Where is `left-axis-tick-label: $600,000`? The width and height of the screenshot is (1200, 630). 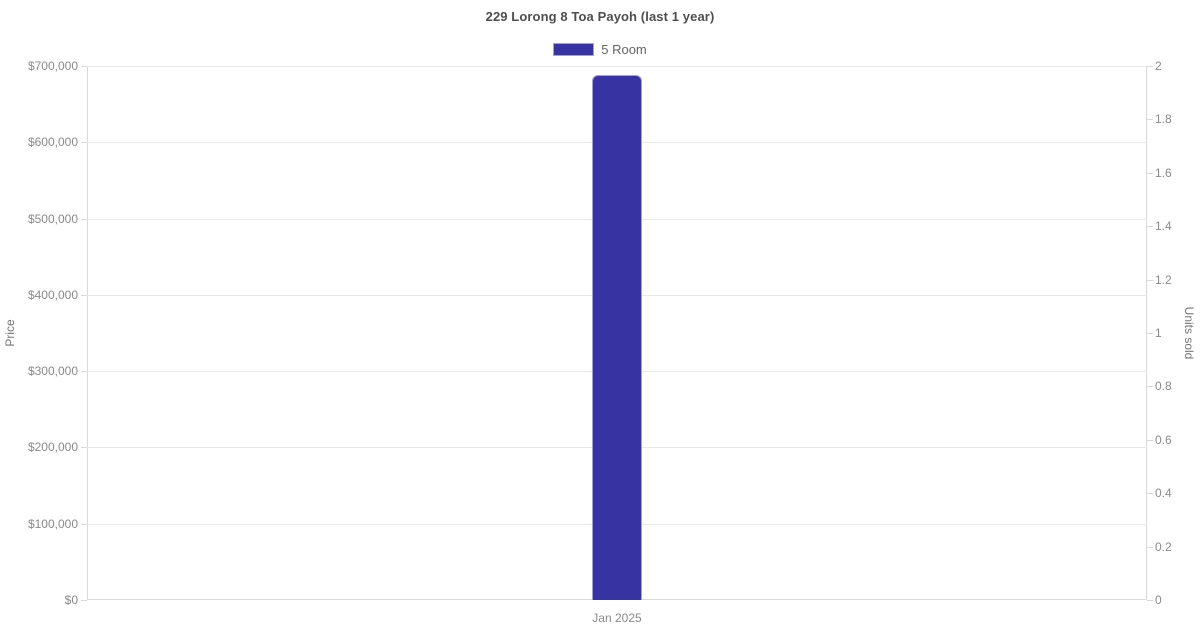 left-axis-tick-label: $600,000 is located at coordinates (52, 142).